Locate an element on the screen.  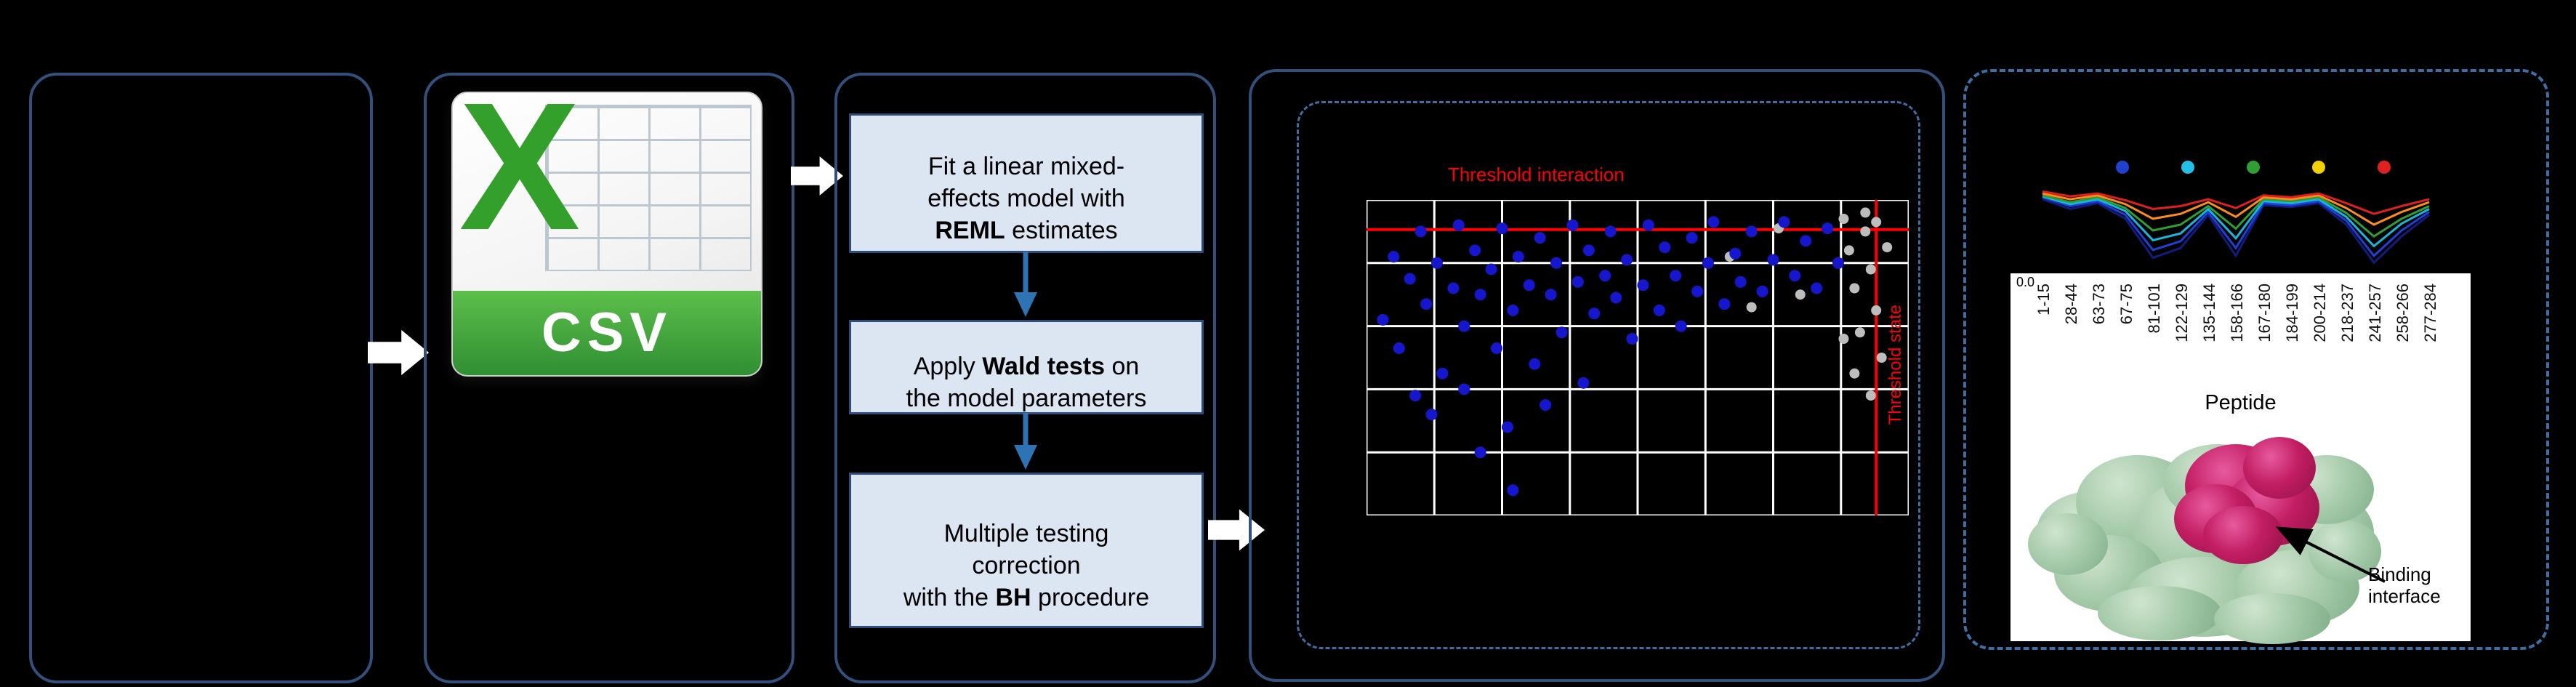
svg-text: 81-101 is located at coordinates (2154, 309).